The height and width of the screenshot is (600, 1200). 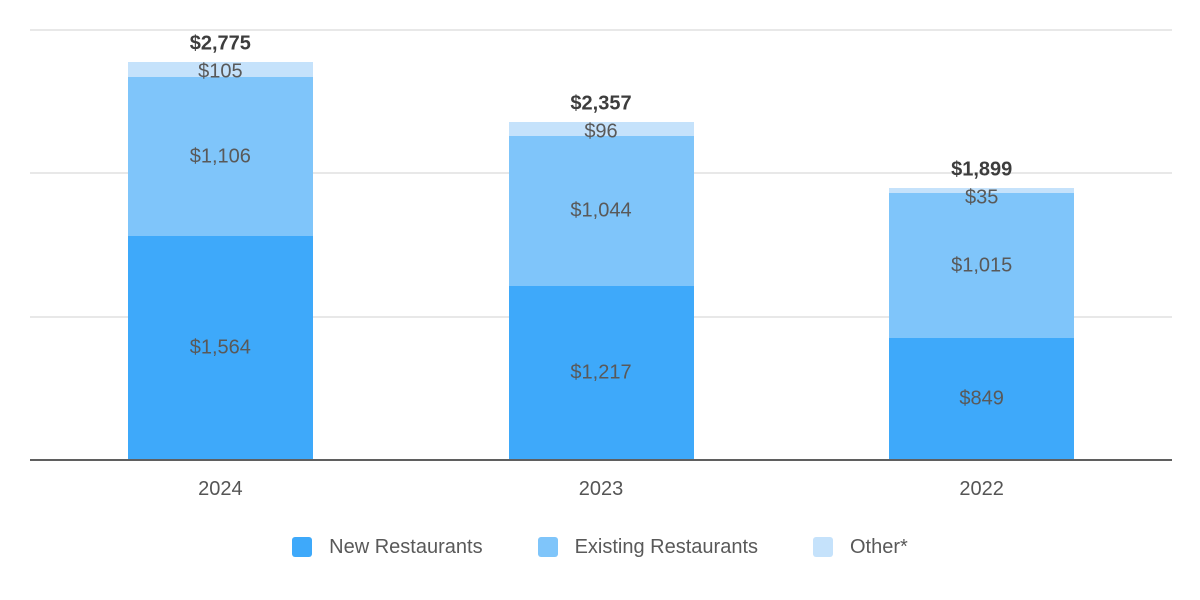 I want to click on segment-value-label: $1,106, so click(x=220, y=156).